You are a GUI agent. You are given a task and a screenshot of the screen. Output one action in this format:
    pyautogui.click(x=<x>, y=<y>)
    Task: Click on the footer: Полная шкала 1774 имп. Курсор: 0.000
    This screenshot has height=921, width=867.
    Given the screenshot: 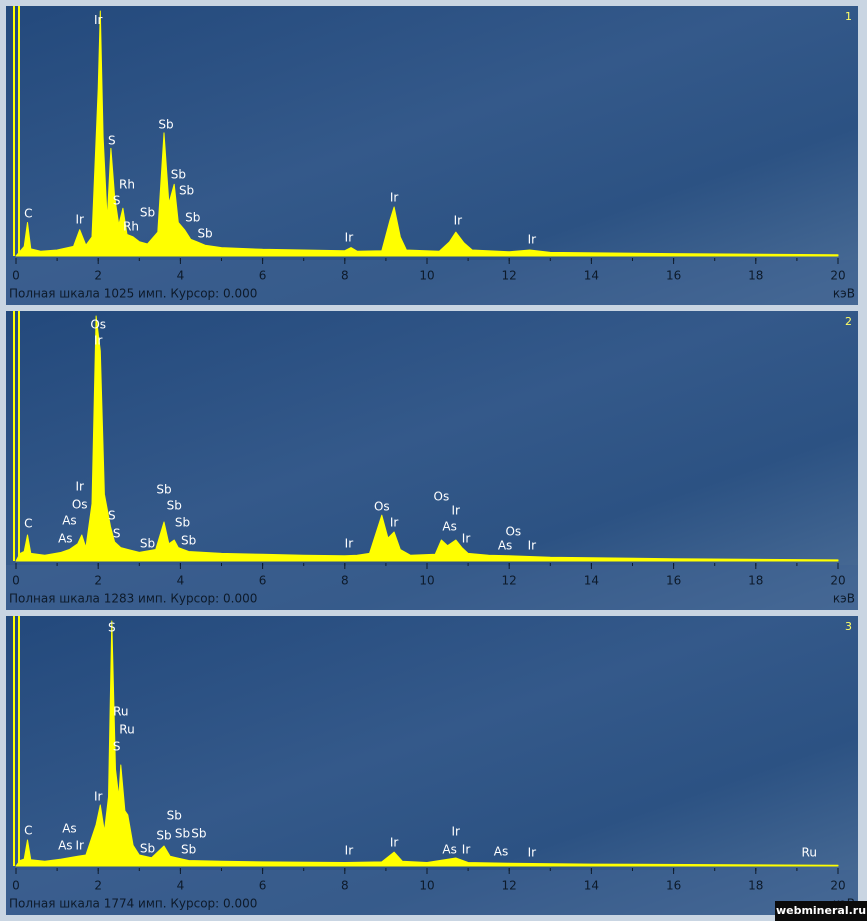 What is the action you would take?
    pyautogui.click(x=133, y=904)
    